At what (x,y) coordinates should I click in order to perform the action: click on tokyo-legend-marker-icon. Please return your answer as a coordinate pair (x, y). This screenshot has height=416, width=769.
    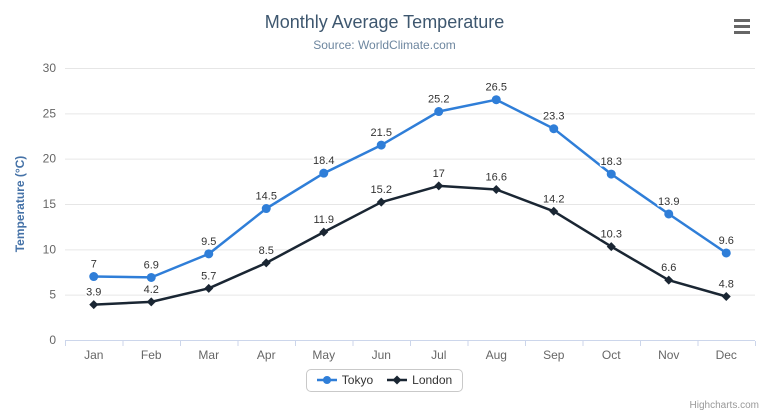
    Looking at the image, I should click on (326, 380).